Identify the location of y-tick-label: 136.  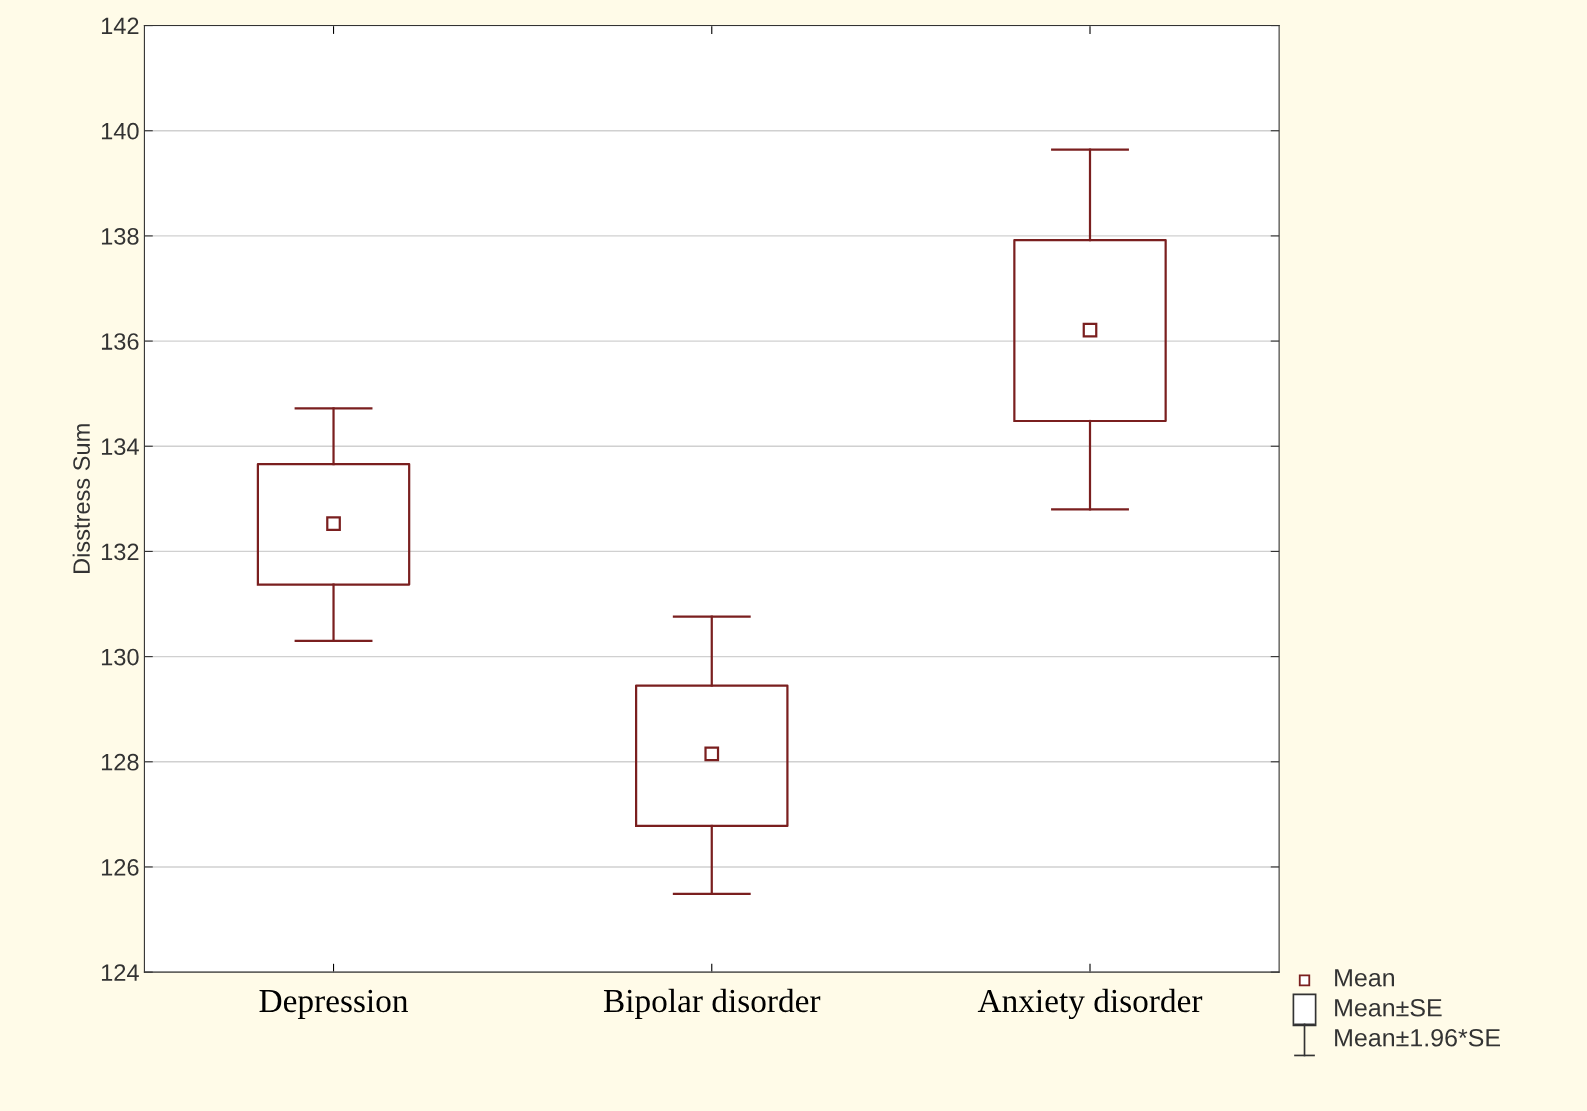
(120, 341).